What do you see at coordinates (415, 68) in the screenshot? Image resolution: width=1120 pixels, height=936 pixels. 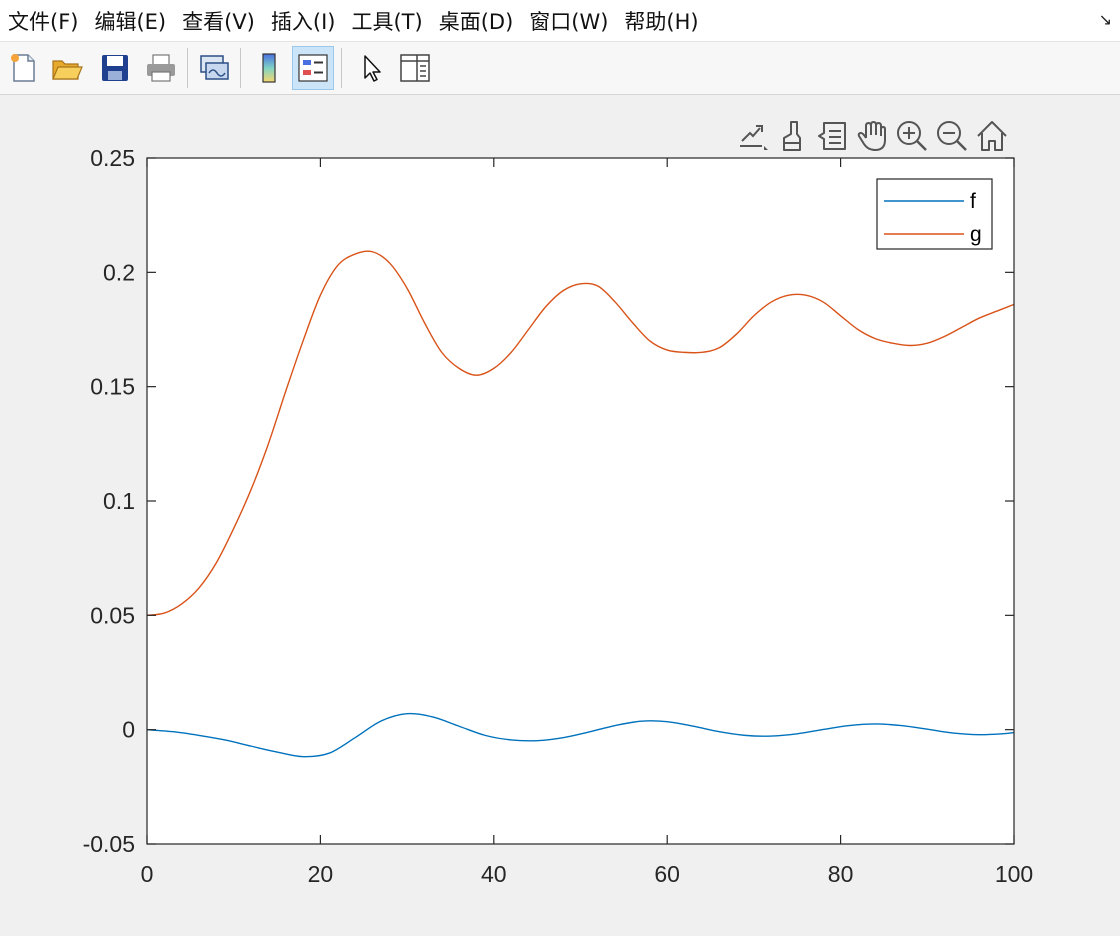 I see `property-inspector-icon` at bounding box center [415, 68].